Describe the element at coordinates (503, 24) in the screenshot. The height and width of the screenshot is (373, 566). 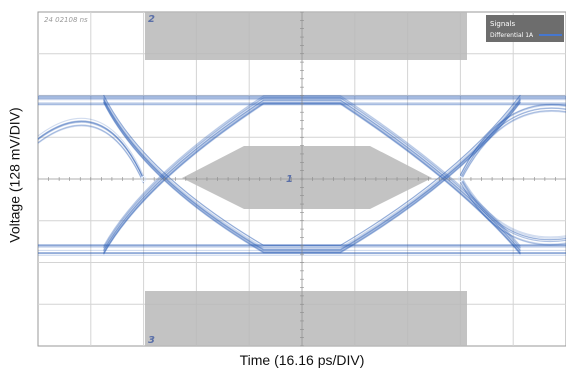
I see `legend-title: Signals` at that location.